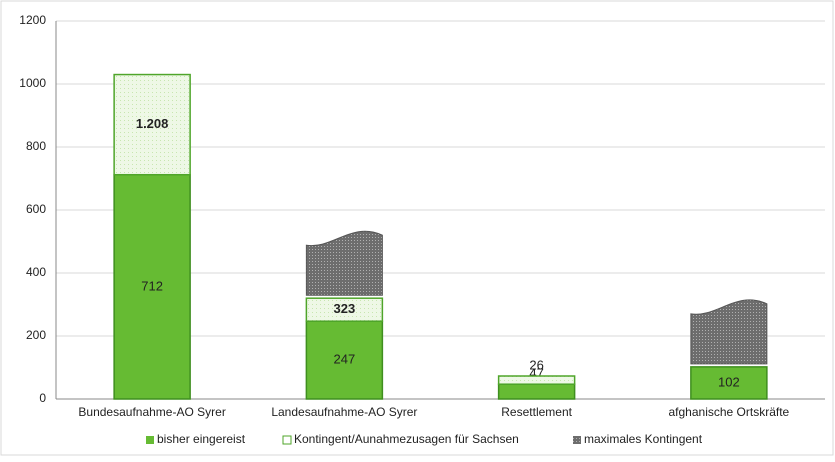 This screenshot has height=462, width=835. What do you see at coordinates (42, 398) in the screenshot?
I see `y-tick-label: 0` at bounding box center [42, 398].